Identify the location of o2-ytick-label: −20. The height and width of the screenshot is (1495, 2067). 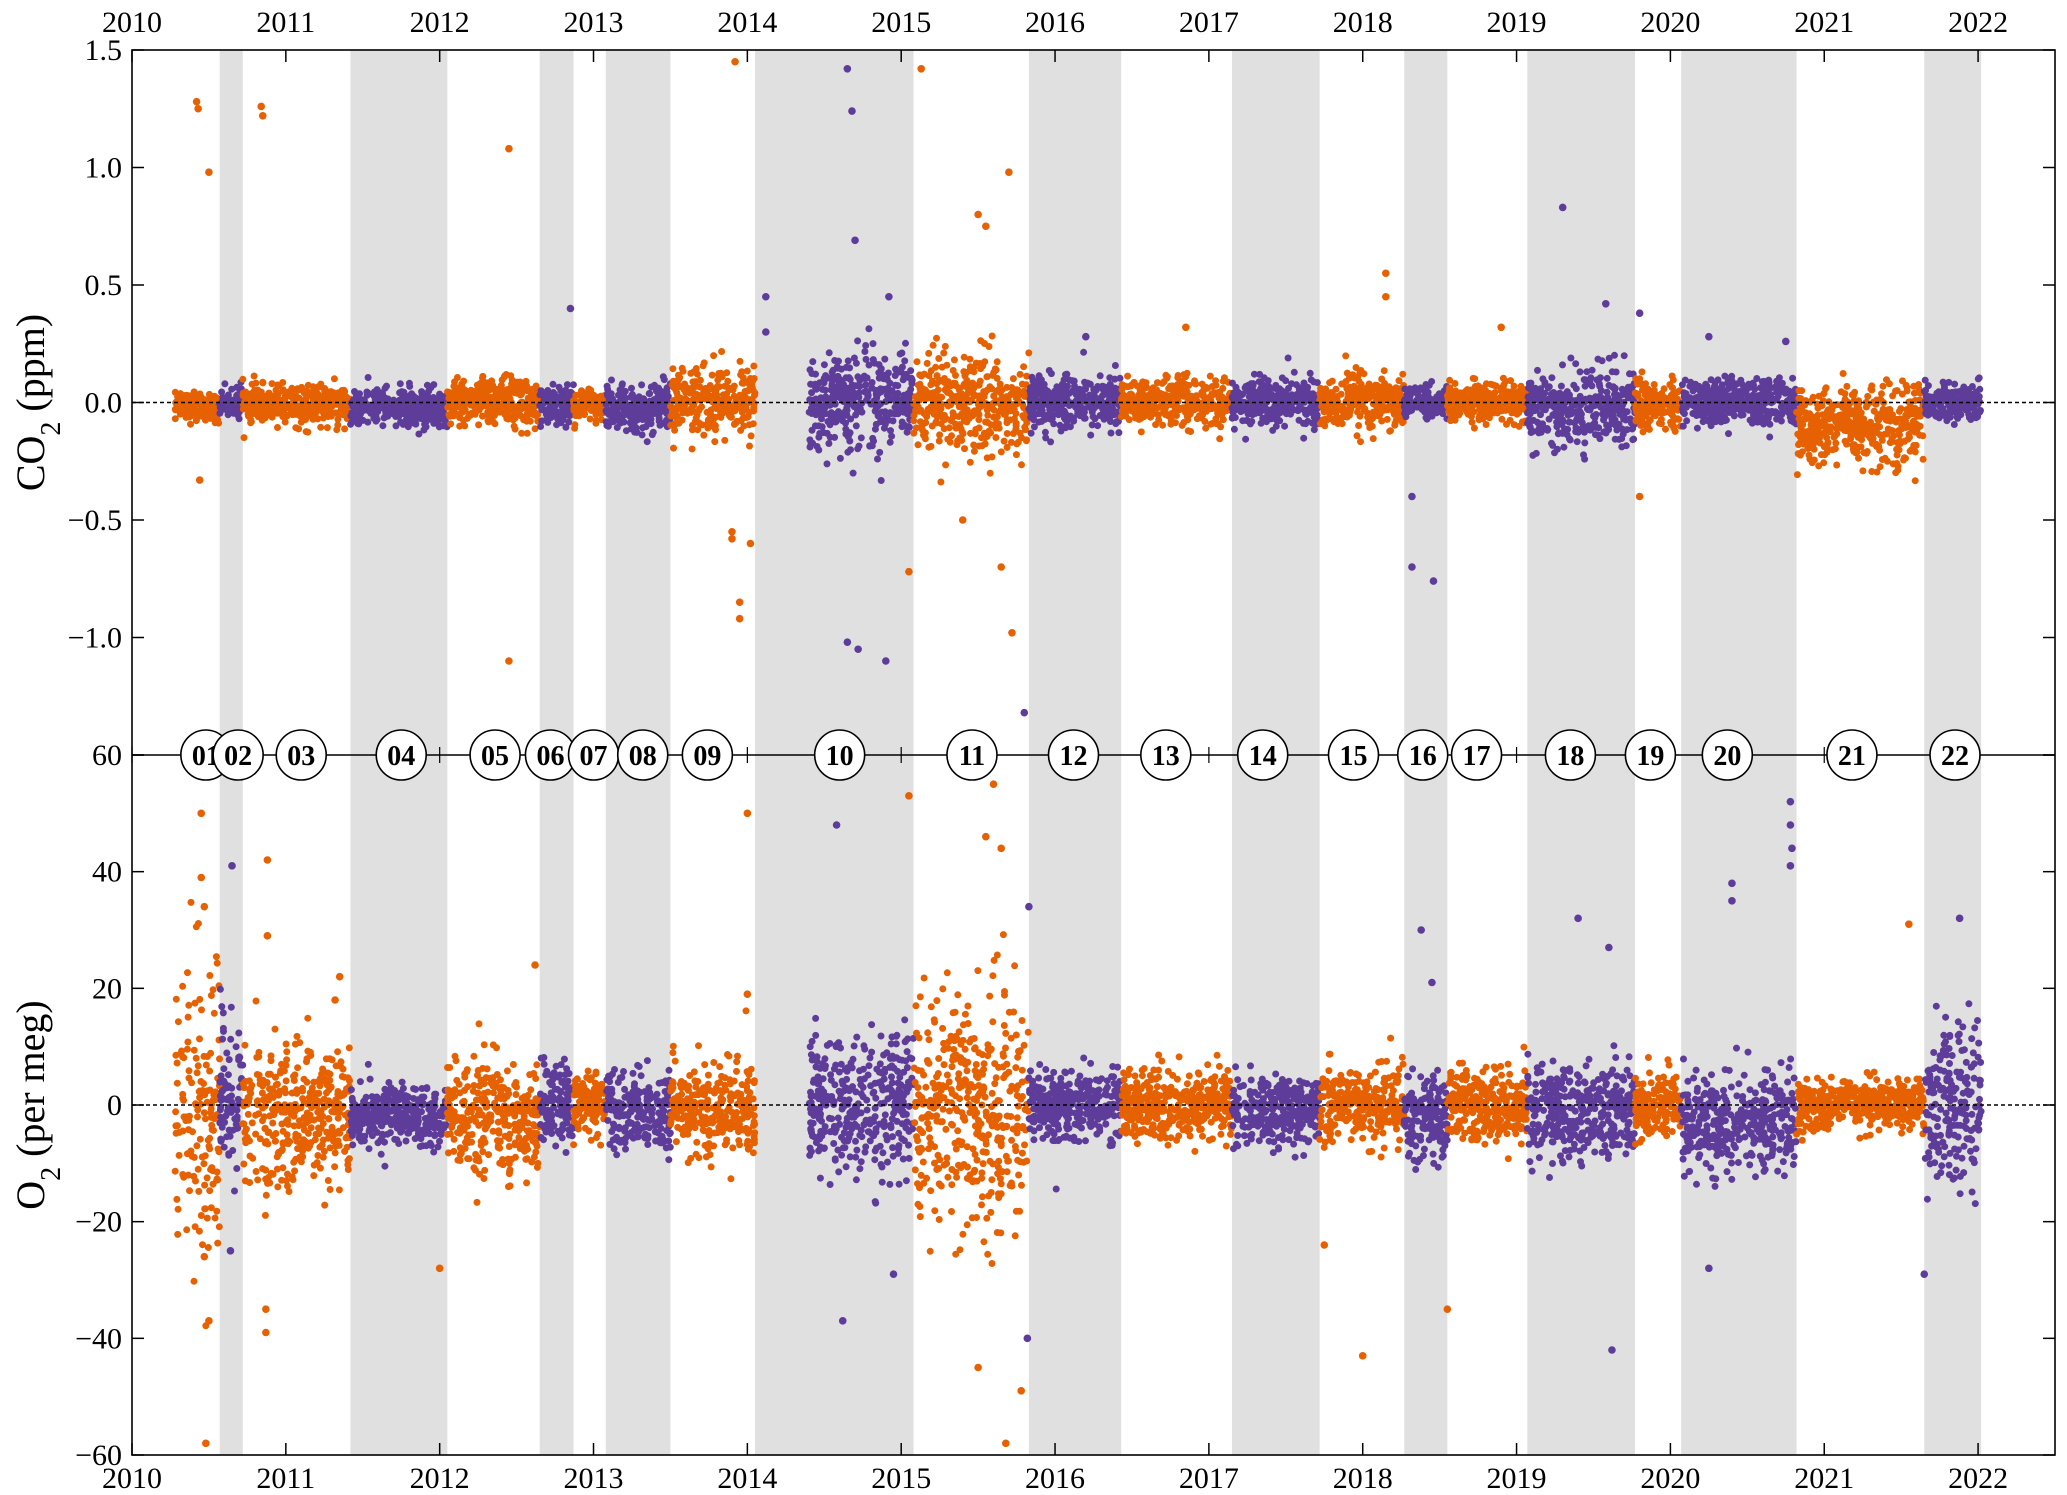
(98, 1222).